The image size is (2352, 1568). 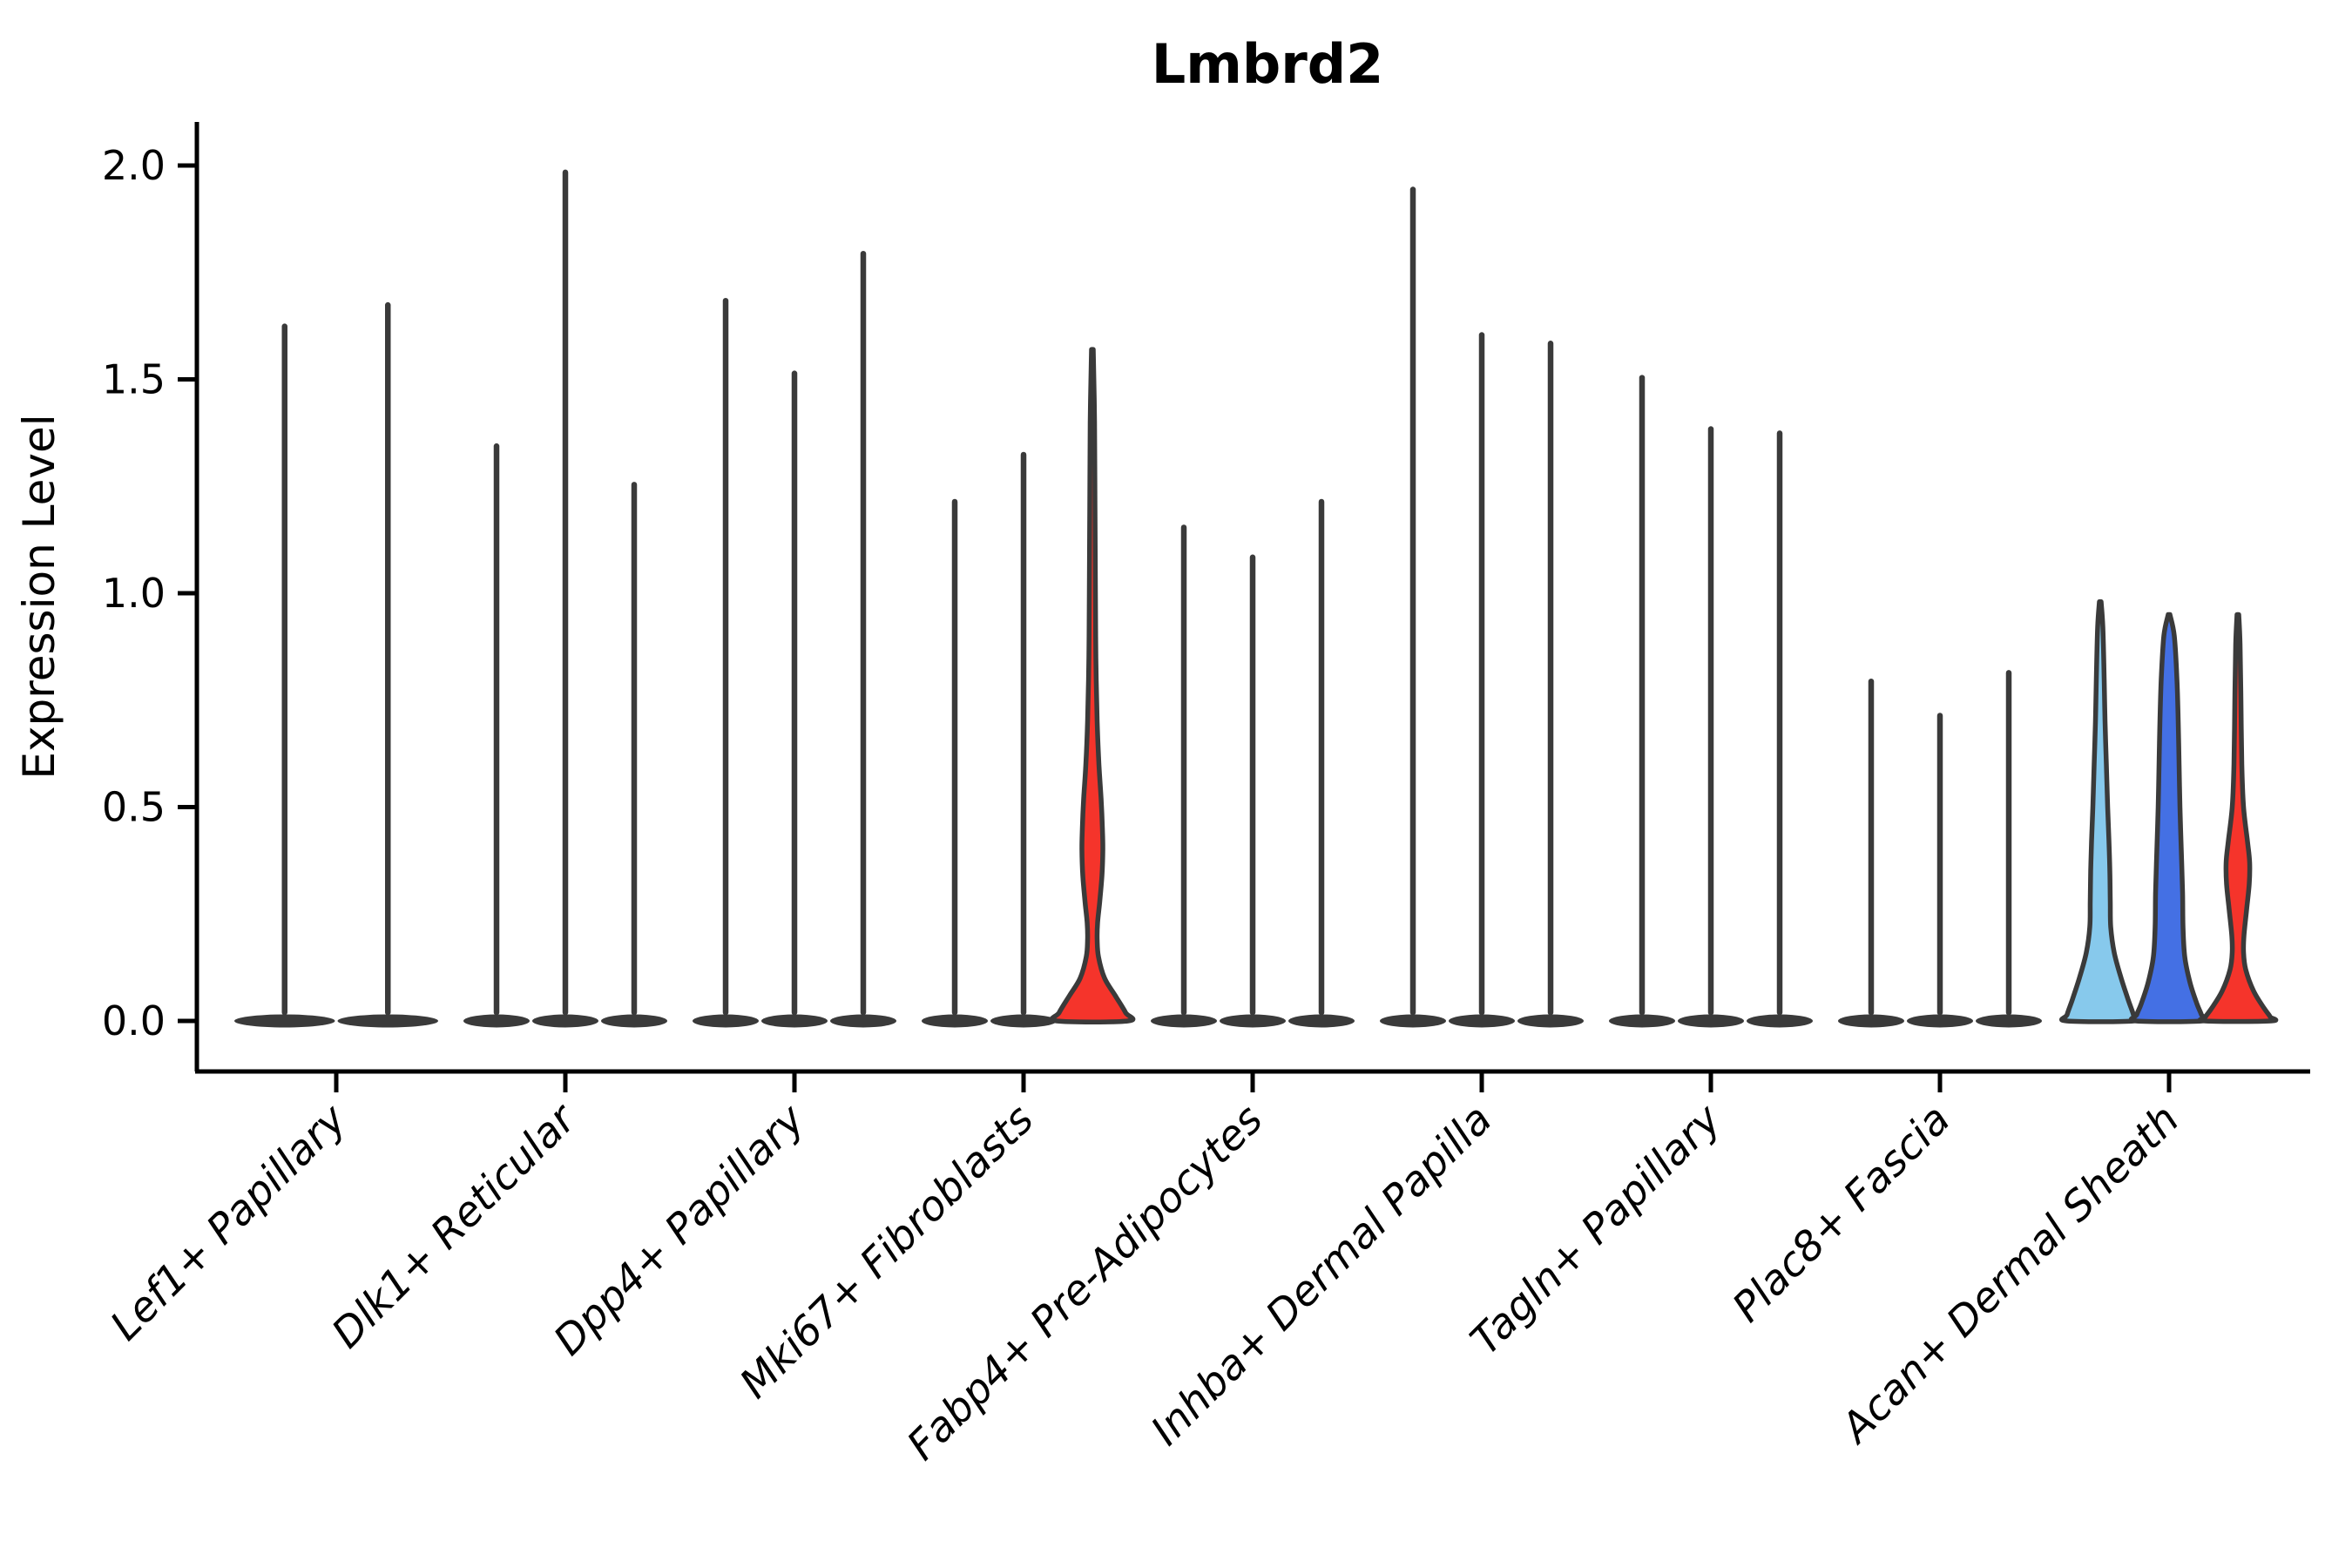 What do you see at coordinates (134, 593) in the screenshot?
I see `y-tick-label: 1.0` at bounding box center [134, 593].